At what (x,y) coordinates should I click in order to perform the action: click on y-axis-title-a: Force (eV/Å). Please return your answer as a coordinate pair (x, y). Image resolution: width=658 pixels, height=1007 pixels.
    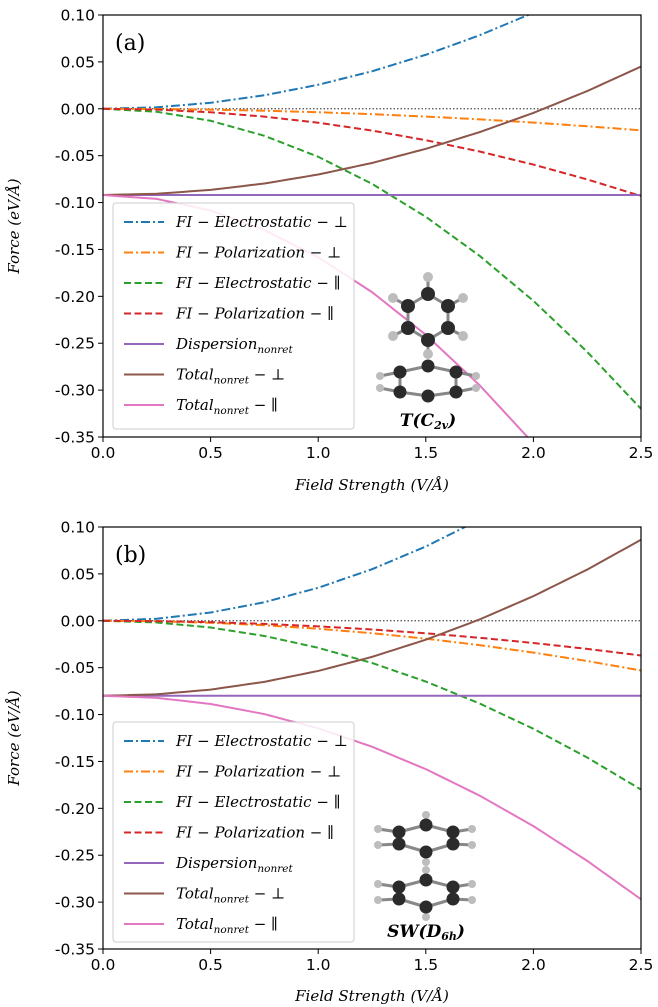
    Looking at the image, I should click on (14, 226).